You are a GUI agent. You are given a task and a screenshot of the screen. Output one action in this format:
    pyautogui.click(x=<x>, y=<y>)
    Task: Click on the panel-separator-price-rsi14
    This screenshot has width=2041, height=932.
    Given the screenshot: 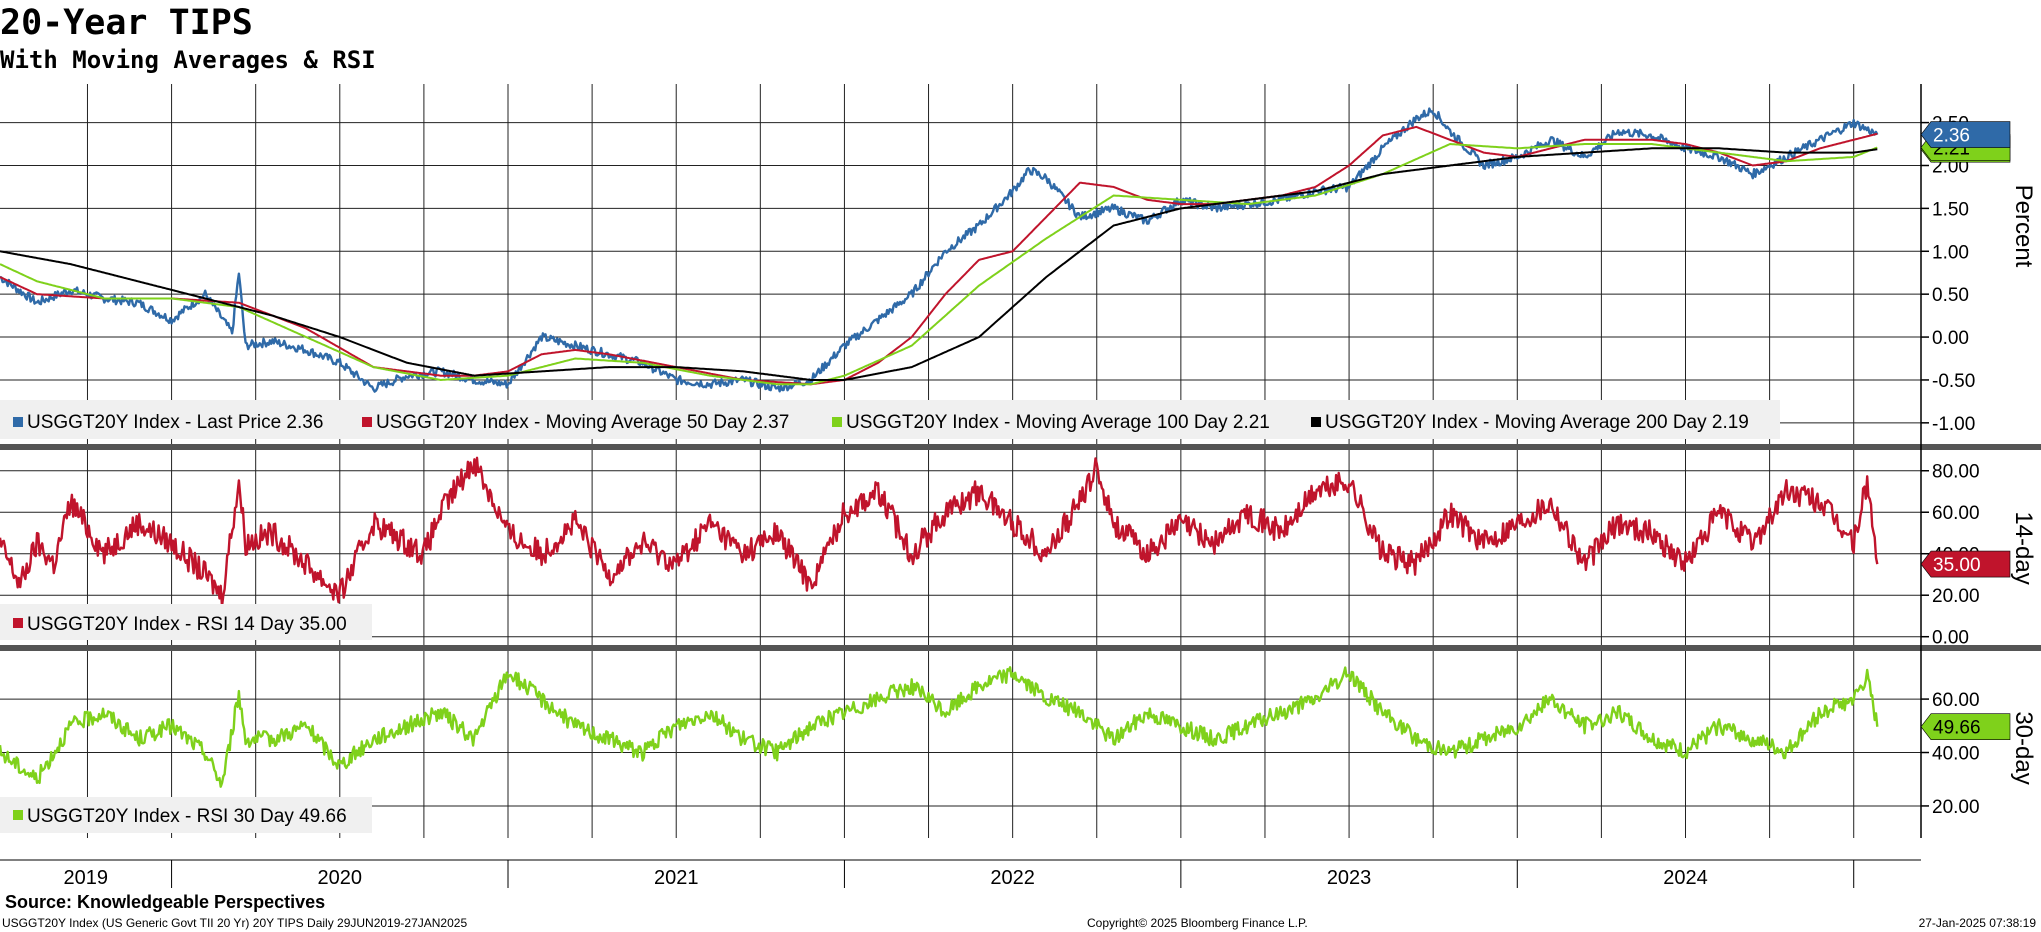 What is the action you would take?
    pyautogui.click(x=1020, y=447)
    